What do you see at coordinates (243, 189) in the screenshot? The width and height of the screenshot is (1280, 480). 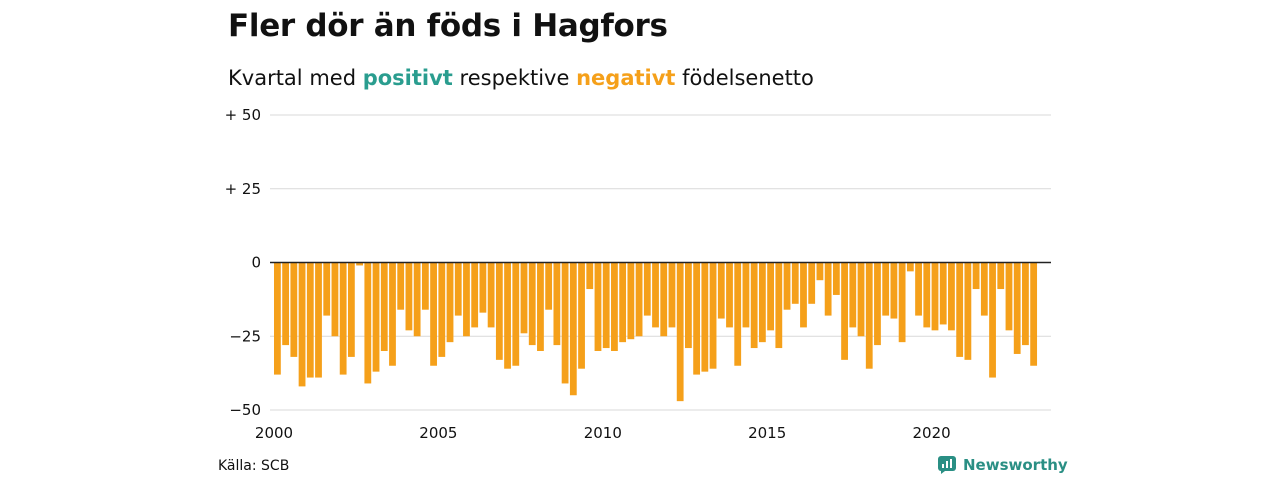 I see `y-tick-label: + 25` at bounding box center [243, 189].